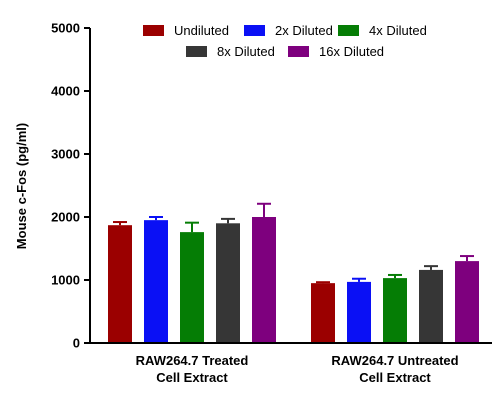  Describe the element at coordinates (351, 51) in the screenshot. I see `legend-label: 16x Diluted` at that location.